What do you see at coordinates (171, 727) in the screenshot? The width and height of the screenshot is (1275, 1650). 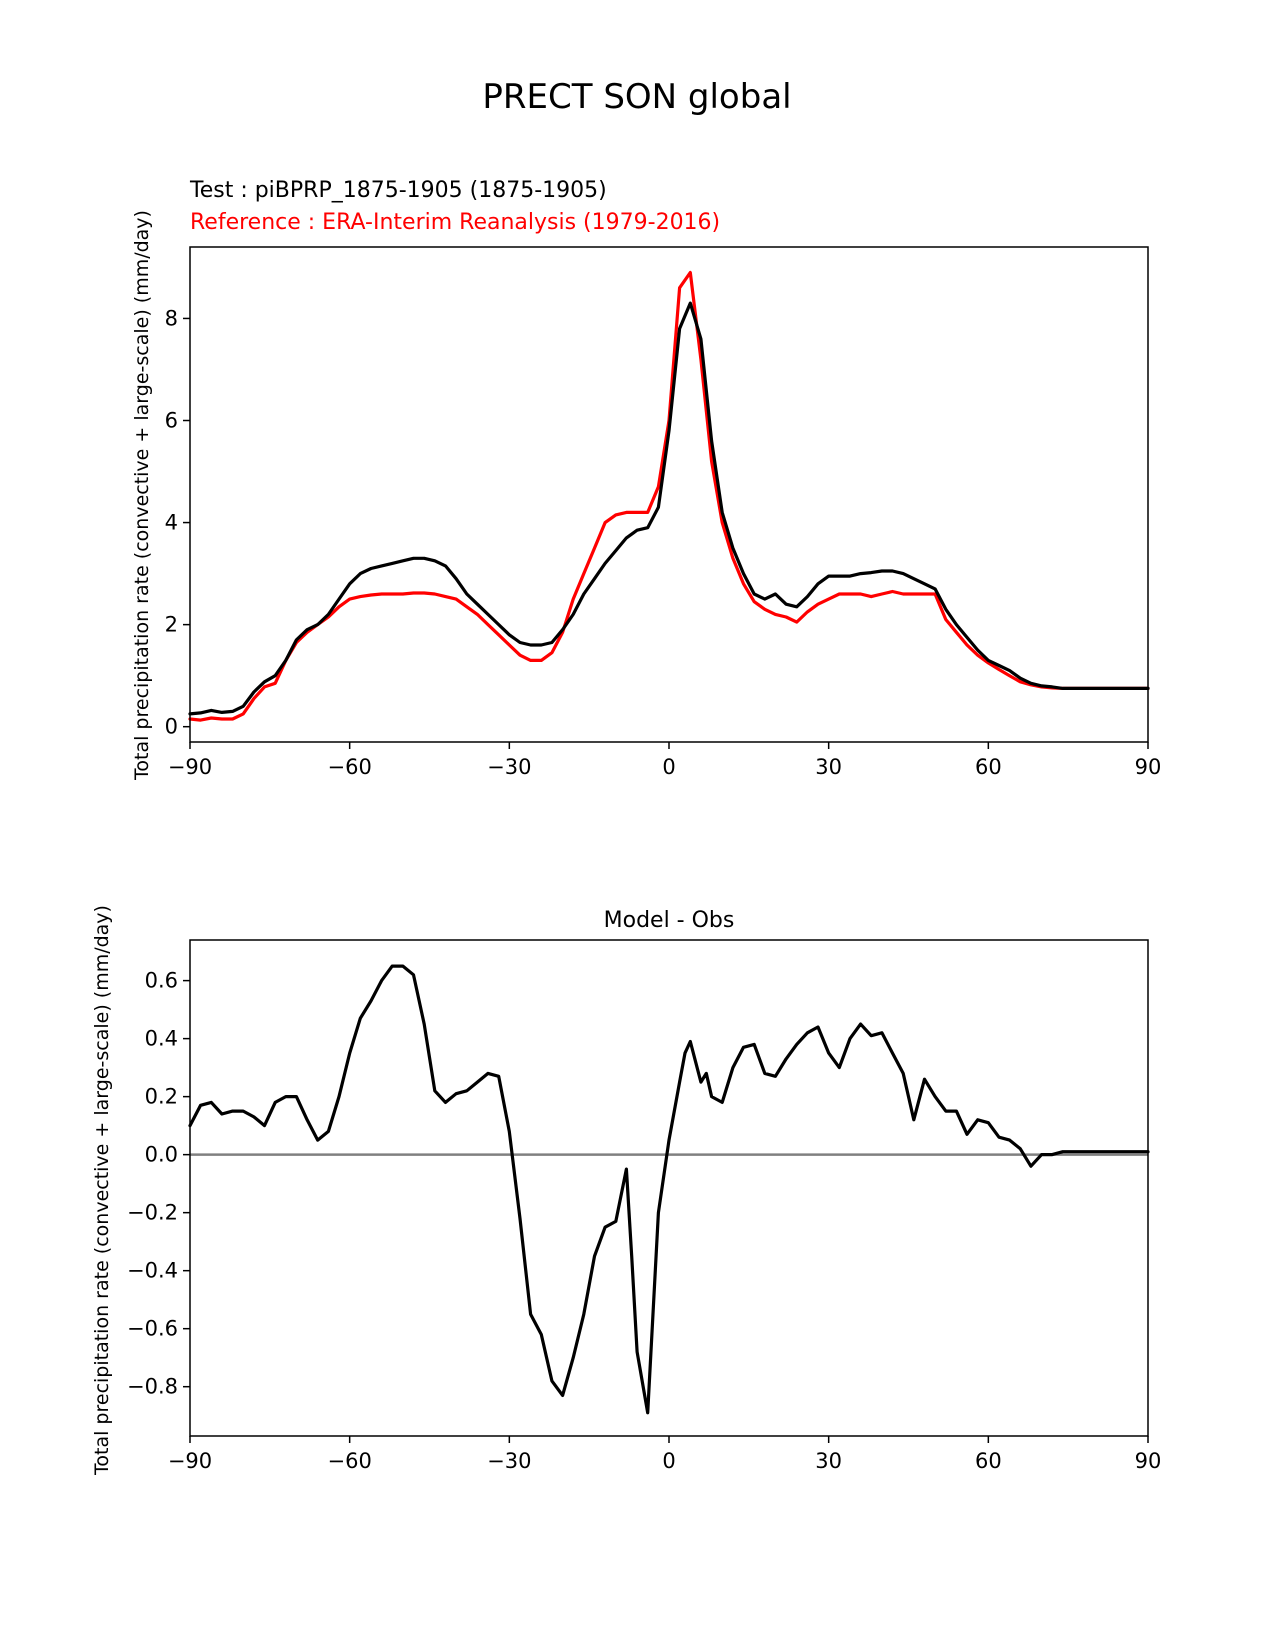 I see `y-tick-label: 0` at bounding box center [171, 727].